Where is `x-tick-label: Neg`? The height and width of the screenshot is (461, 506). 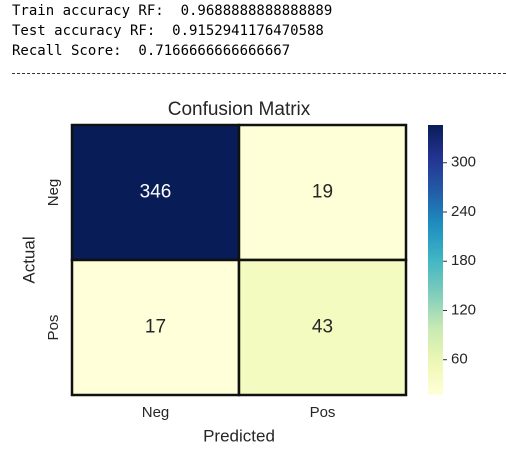 x-tick-label: Neg is located at coordinates (156, 412).